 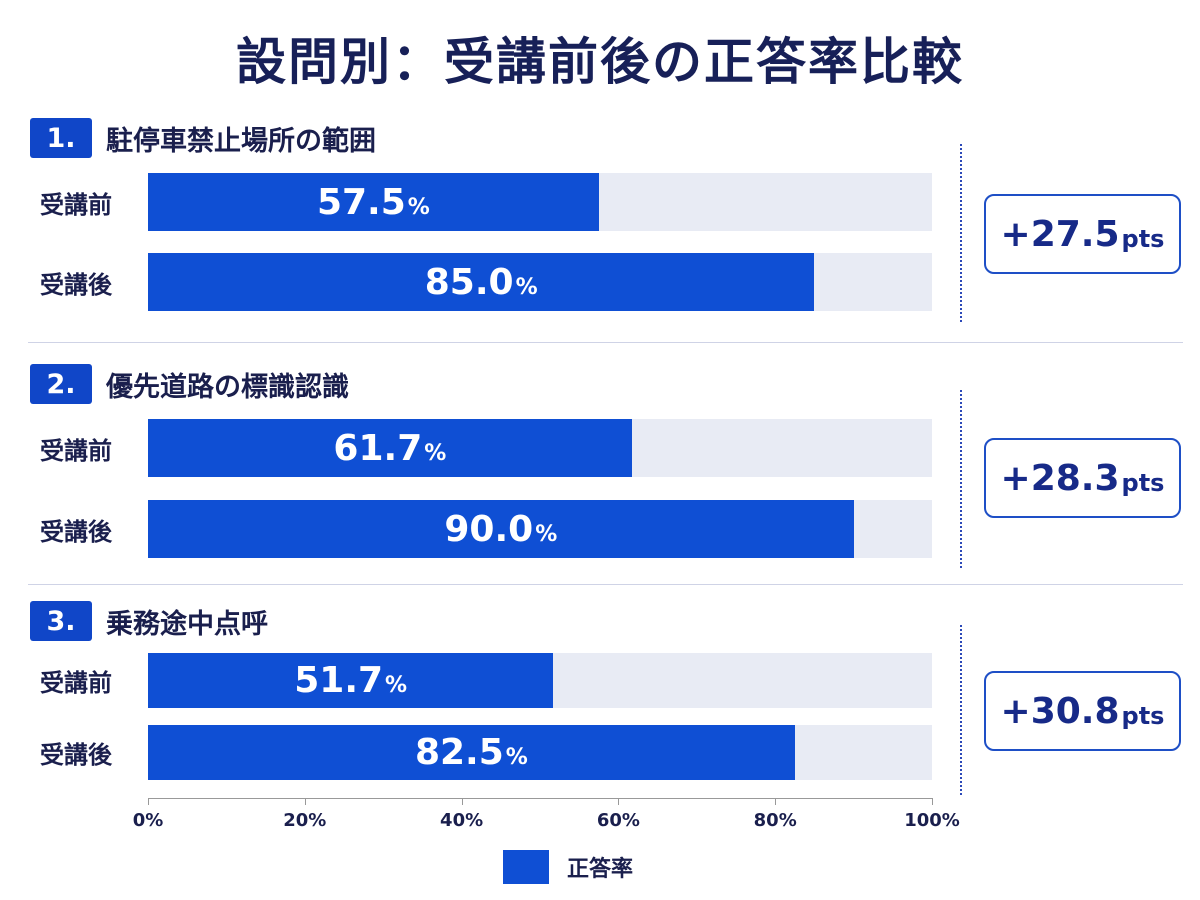 I want to click on bar-before: 61.7%, so click(x=390, y=448).